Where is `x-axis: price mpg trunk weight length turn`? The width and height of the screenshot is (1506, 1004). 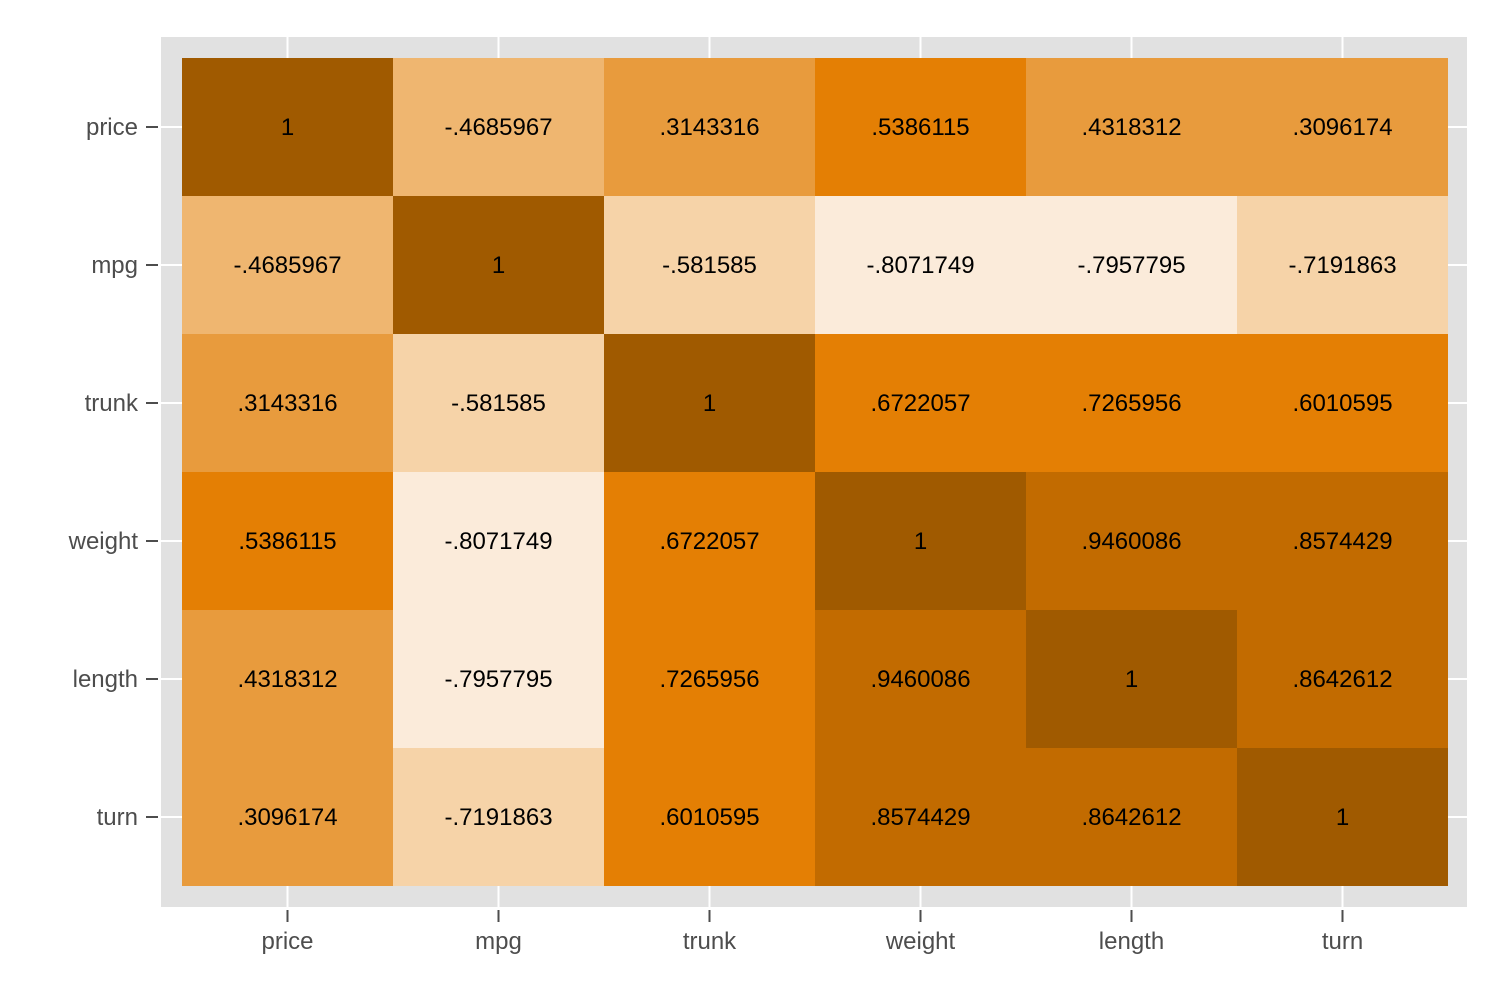 x-axis: price mpg trunk weight length turn is located at coordinates (812, 932).